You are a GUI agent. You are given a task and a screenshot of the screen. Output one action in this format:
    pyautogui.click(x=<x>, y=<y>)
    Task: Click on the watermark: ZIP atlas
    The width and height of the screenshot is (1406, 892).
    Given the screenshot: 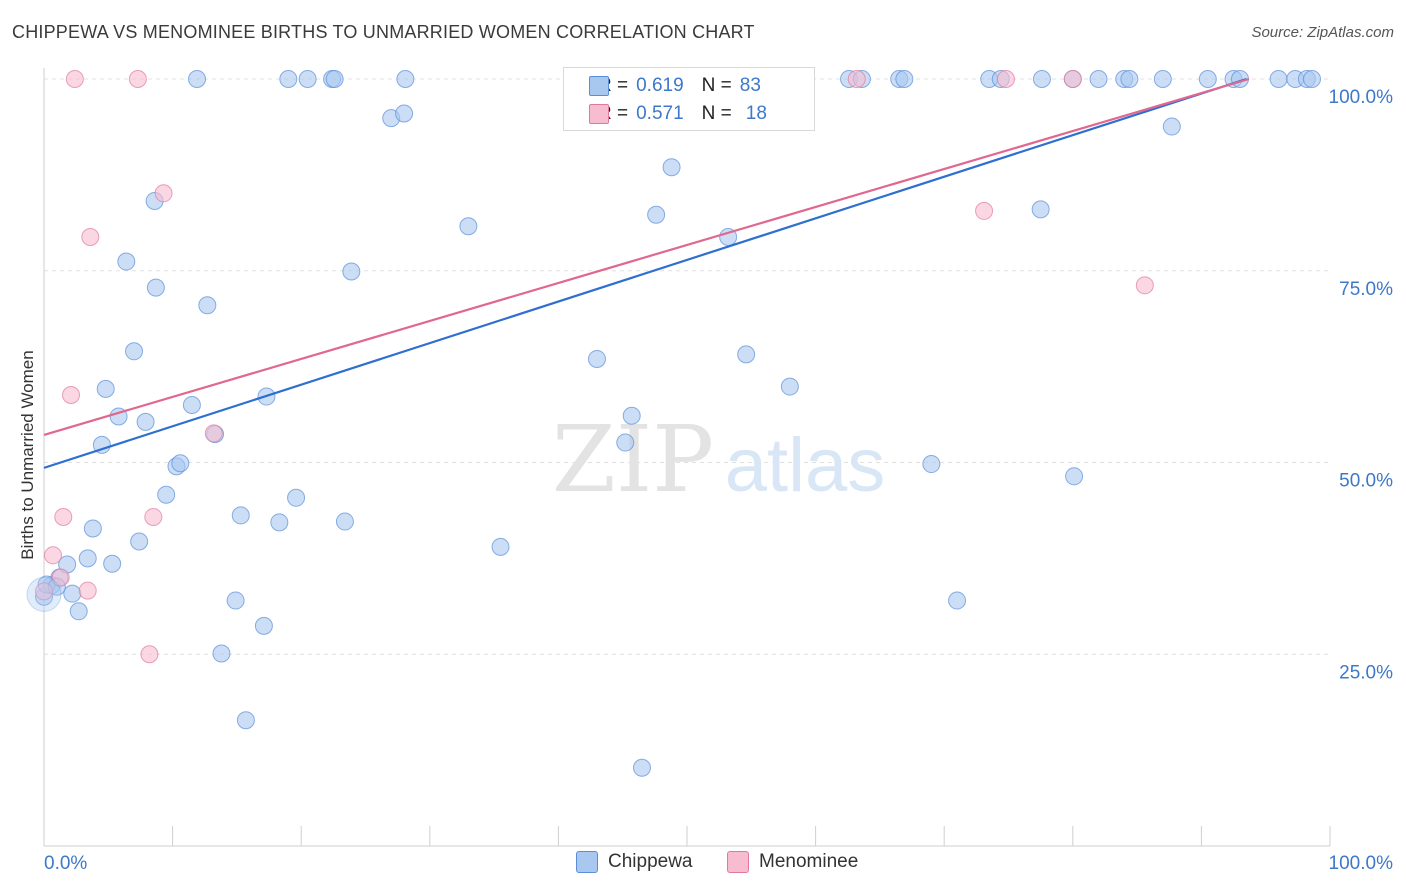 What is the action you would take?
    pyautogui.click(x=718, y=459)
    